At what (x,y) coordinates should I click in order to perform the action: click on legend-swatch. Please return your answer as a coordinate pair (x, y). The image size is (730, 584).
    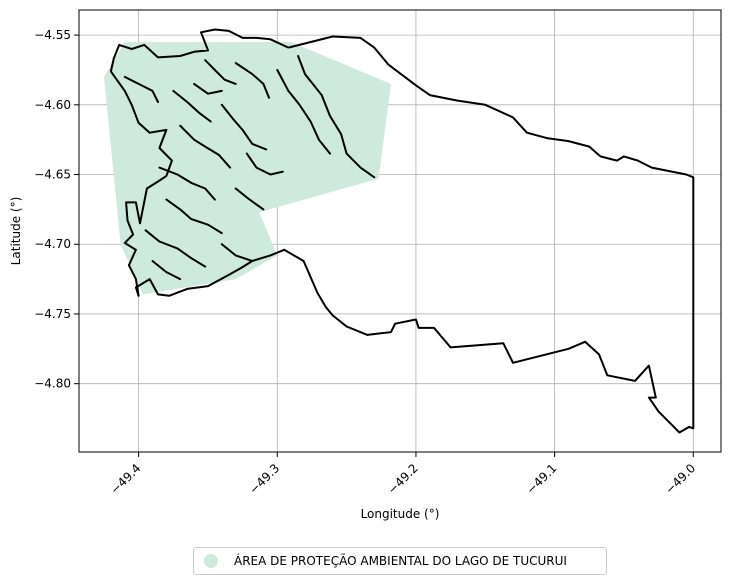
    Looking at the image, I should click on (211, 561).